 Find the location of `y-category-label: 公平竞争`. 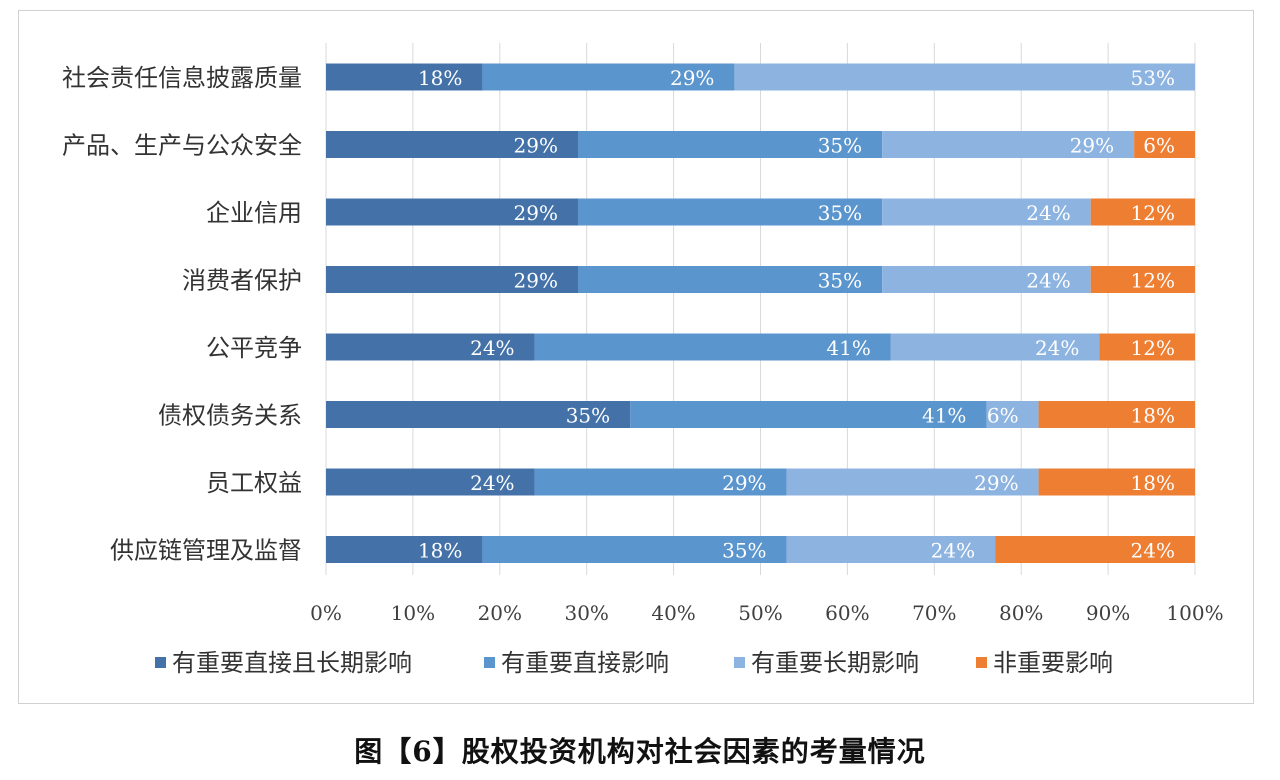

y-category-label: 公平竞争 is located at coordinates (254, 348).